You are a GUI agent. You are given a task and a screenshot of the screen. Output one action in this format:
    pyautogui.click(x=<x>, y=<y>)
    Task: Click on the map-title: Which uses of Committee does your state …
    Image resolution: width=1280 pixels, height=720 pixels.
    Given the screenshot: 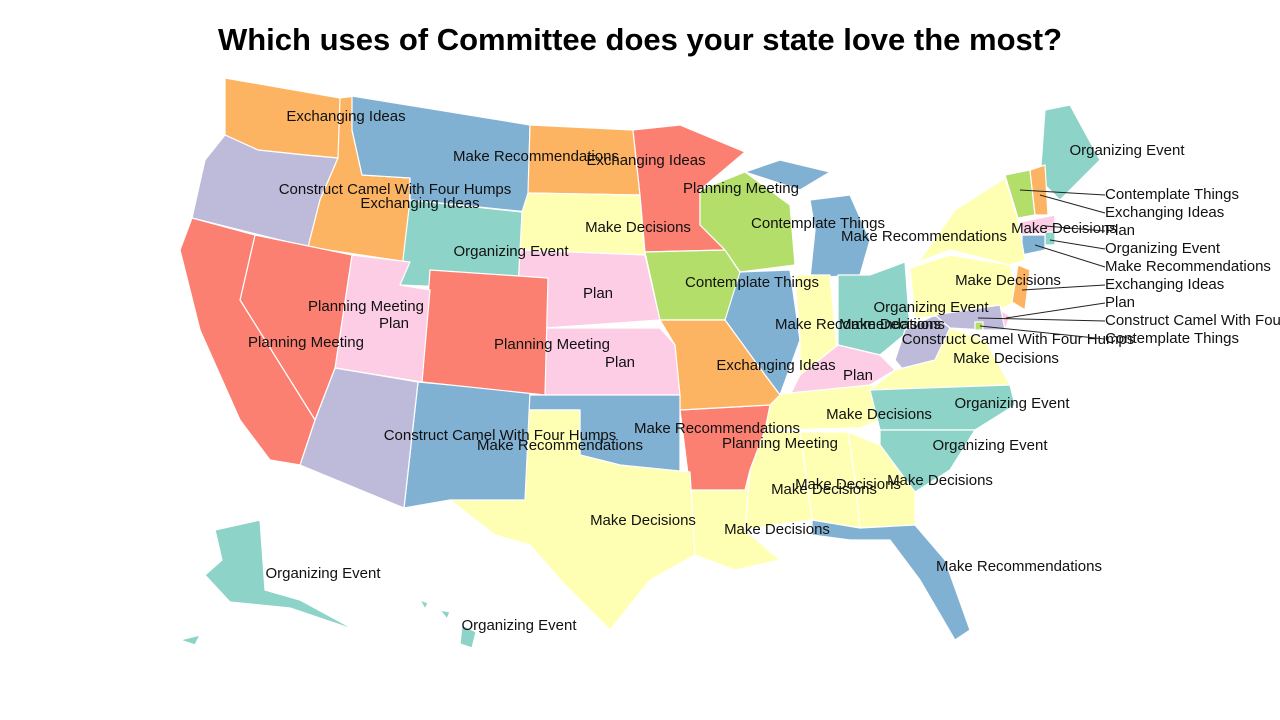 What is the action you would take?
    pyautogui.click(x=640, y=39)
    